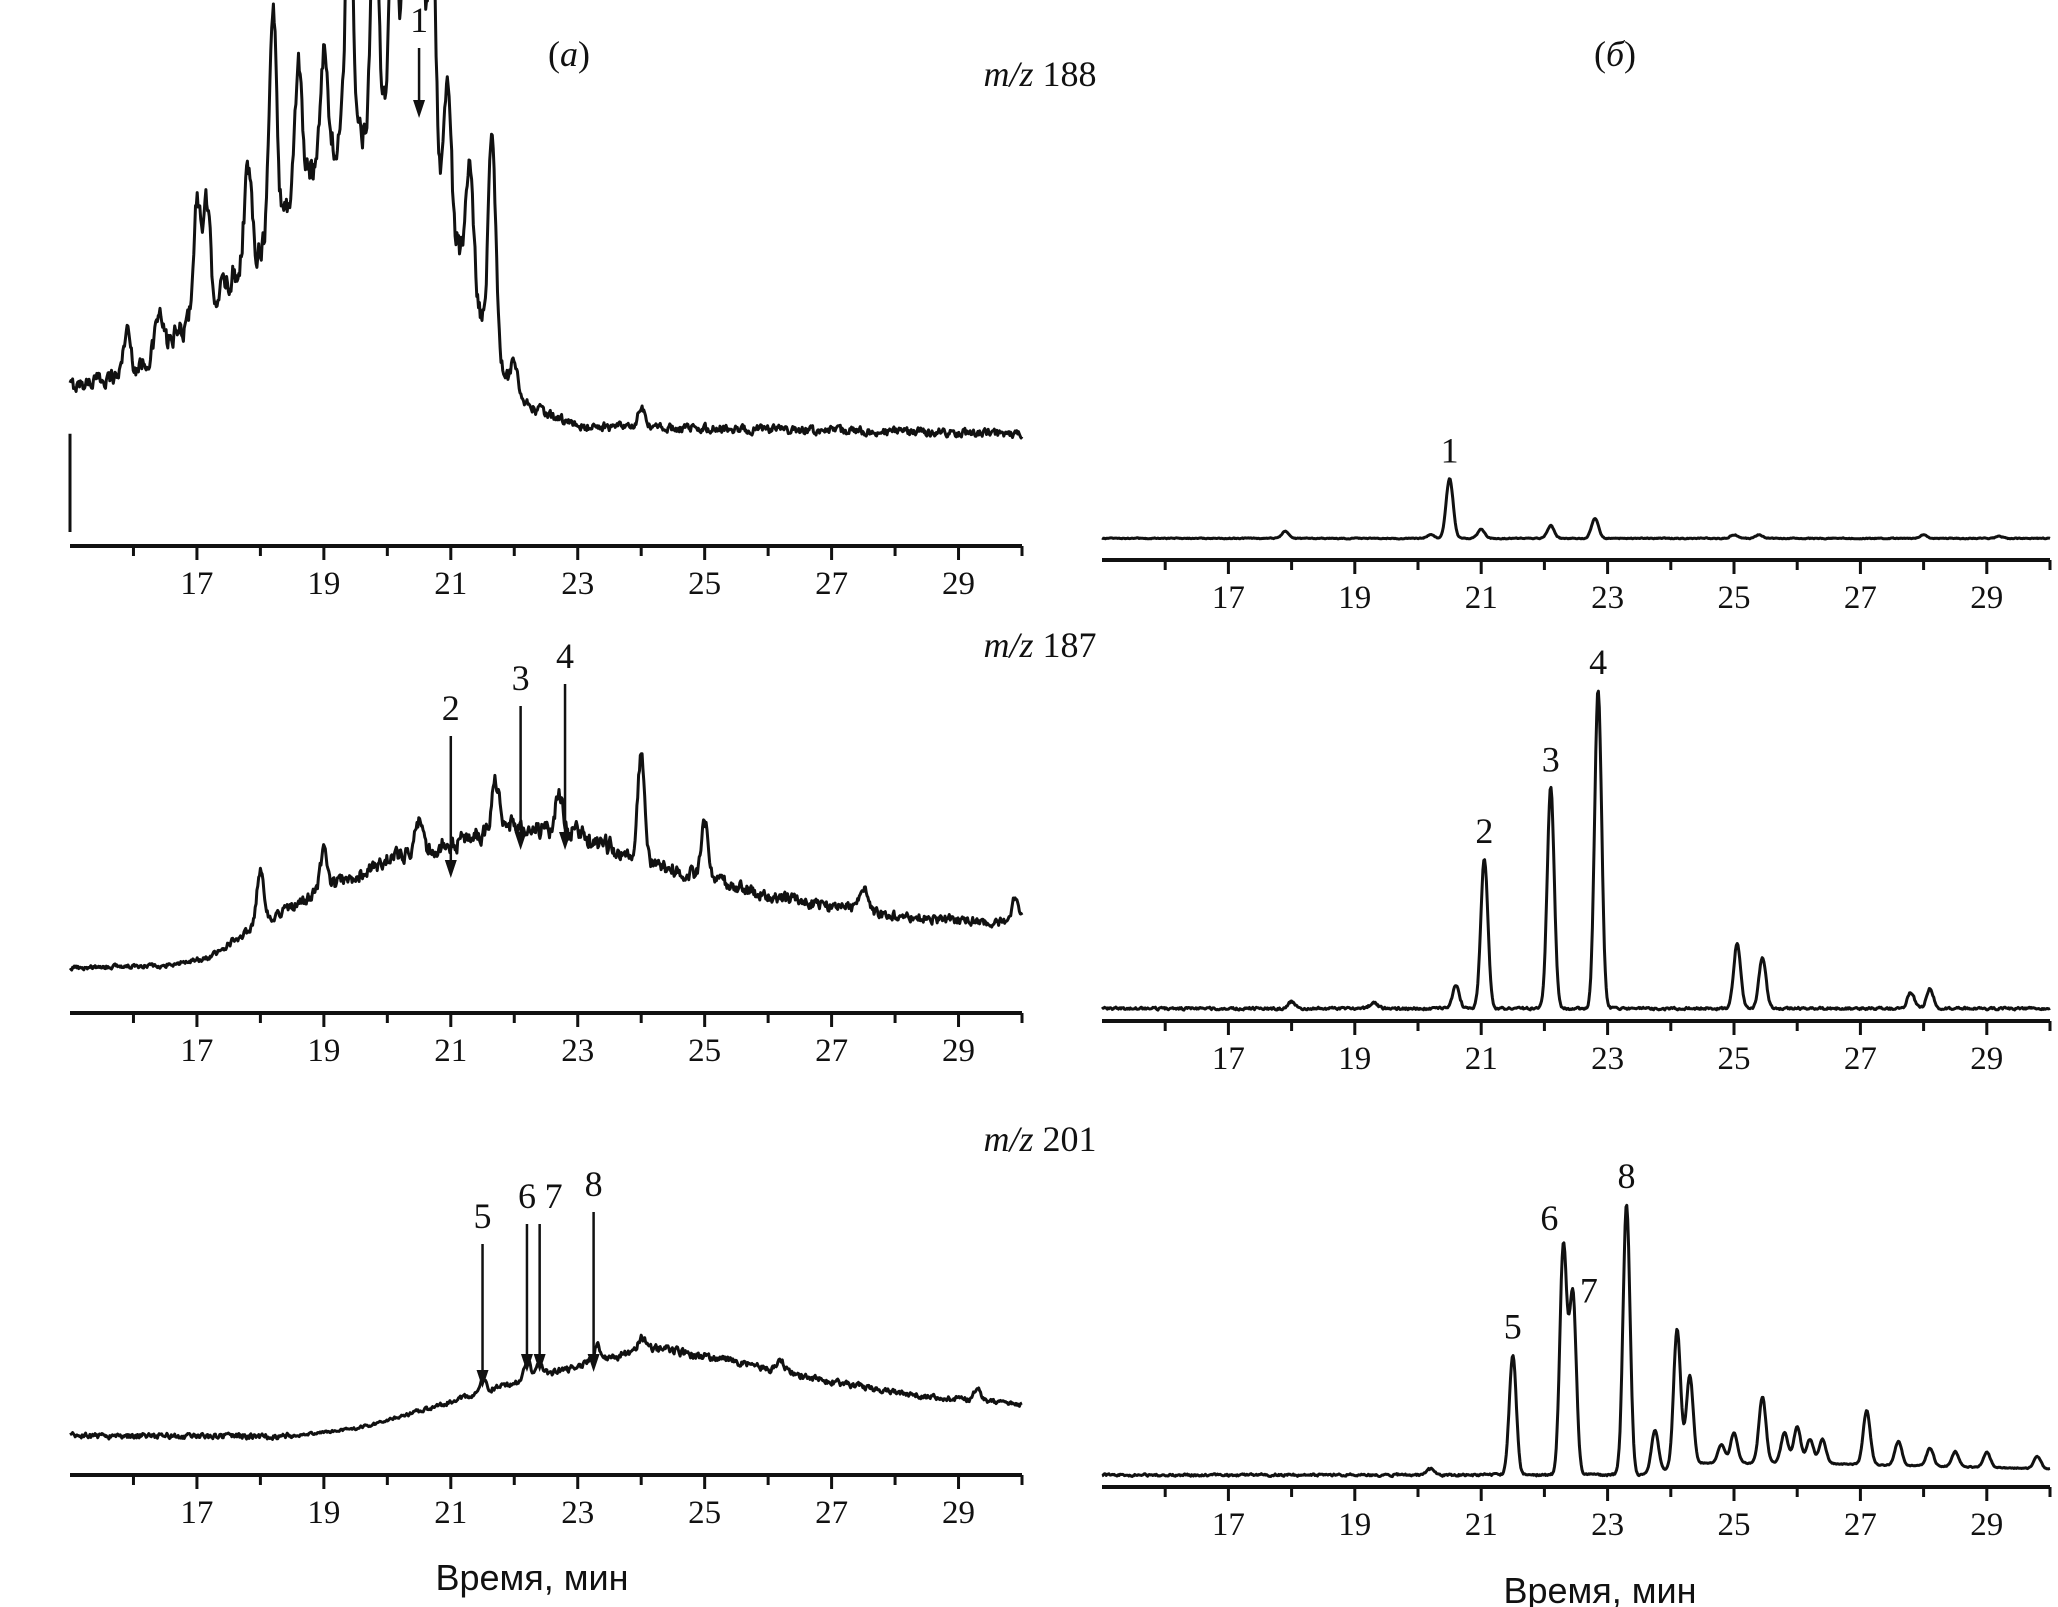 The height and width of the screenshot is (1607, 2058). I want to click on panel-a-mz201: 17 19 21 23 25 27 29 5 6 7 8, so click(546, 1347).